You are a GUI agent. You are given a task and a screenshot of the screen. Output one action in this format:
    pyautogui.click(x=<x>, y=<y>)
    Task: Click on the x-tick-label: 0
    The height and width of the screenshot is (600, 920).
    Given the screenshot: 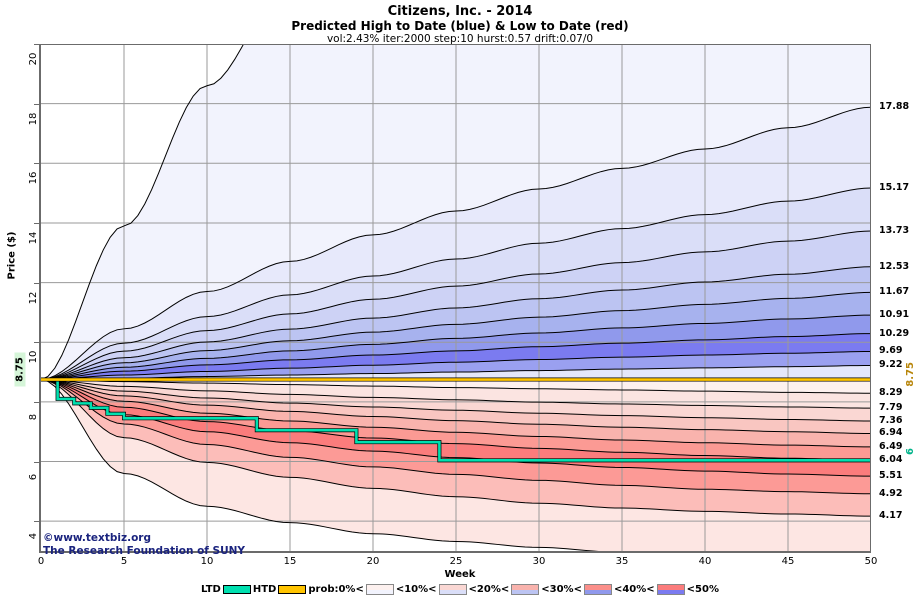 What is the action you would take?
    pyautogui.click(x=41, y=561)
    